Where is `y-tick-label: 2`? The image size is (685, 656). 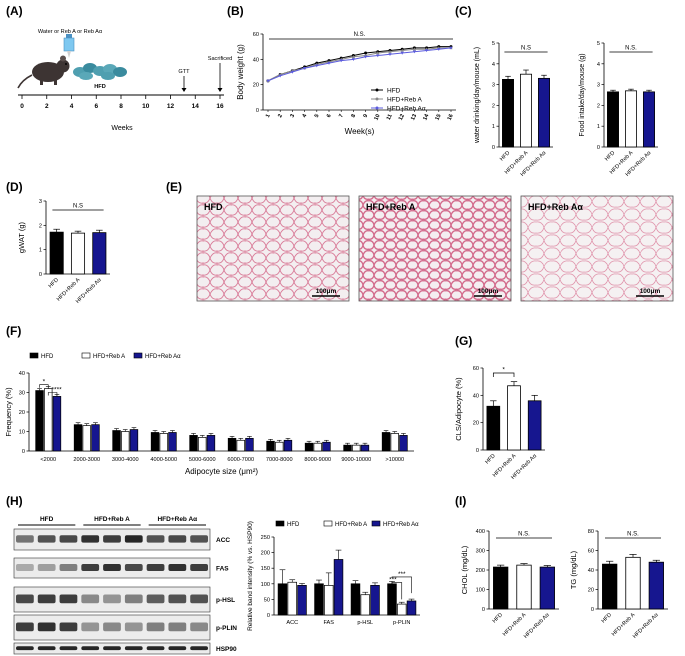 y-tick-label: 2 is located at coordinates (598, 106).